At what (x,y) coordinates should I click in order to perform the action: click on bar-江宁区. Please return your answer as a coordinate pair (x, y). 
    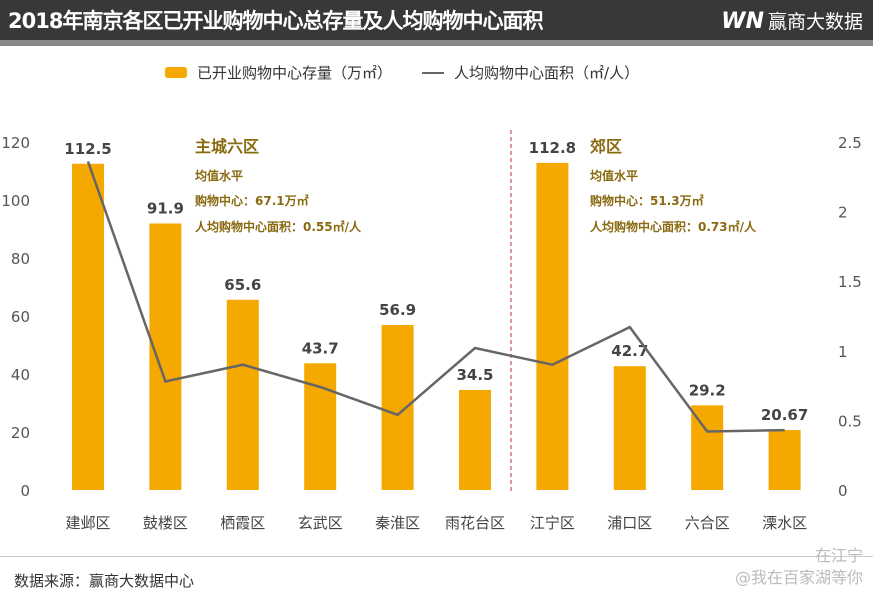
    Looking at the image, I should click on (552, 326).